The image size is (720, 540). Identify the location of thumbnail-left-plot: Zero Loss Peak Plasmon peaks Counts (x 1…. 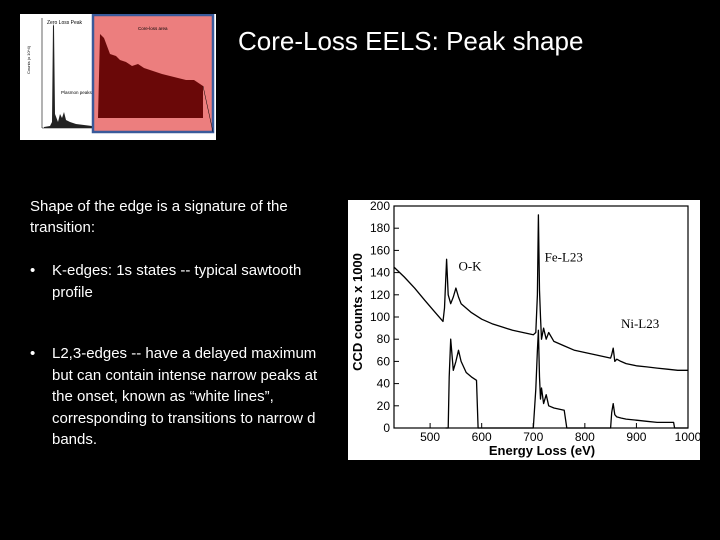
(59, 73).